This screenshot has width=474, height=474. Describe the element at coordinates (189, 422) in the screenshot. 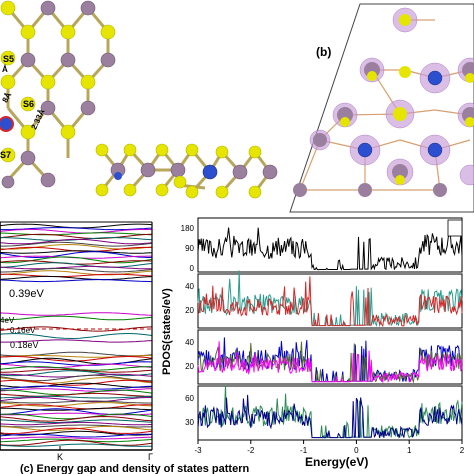

I see `pdos-ytick-label: 30` at that location.